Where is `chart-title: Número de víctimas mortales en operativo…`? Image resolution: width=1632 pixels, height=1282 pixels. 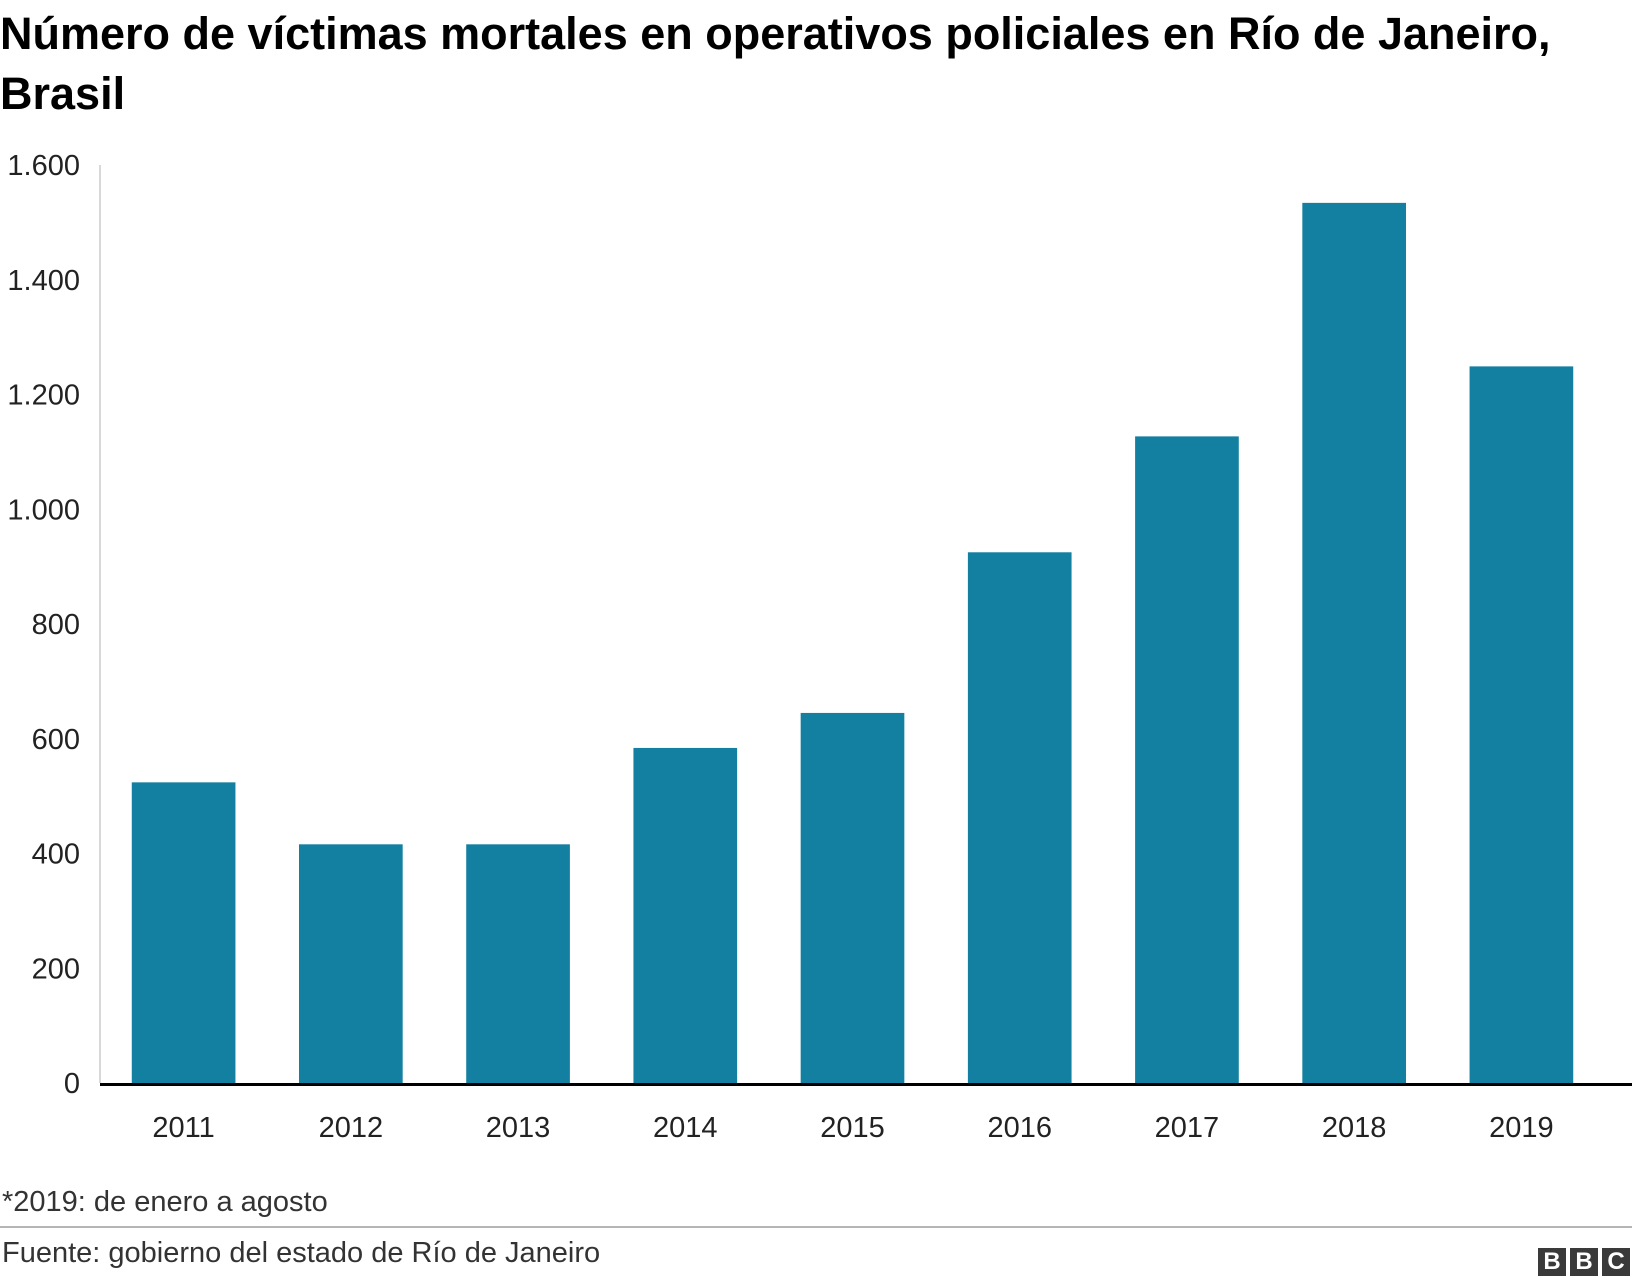 chart-title: Número de víctimas mortales en operativo… is located at coordinates (775, 63).